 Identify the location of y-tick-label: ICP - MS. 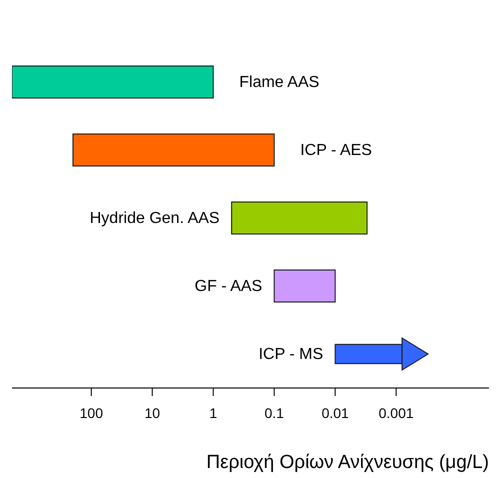
(291, 354).